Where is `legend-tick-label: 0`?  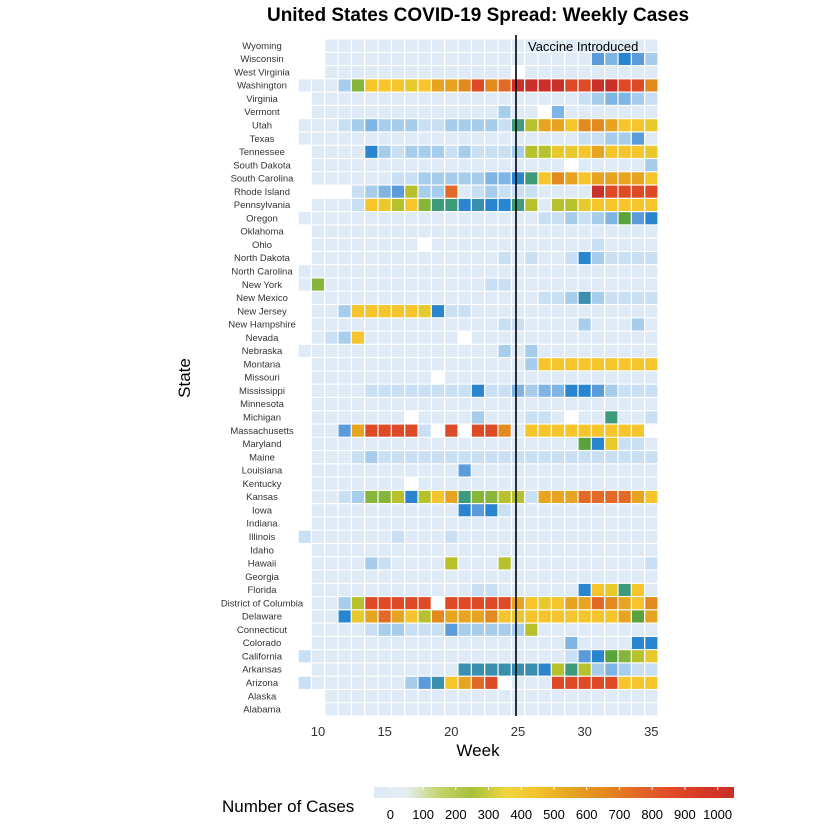
legend-tick-label: 0 is located at coordinates (390, 814).